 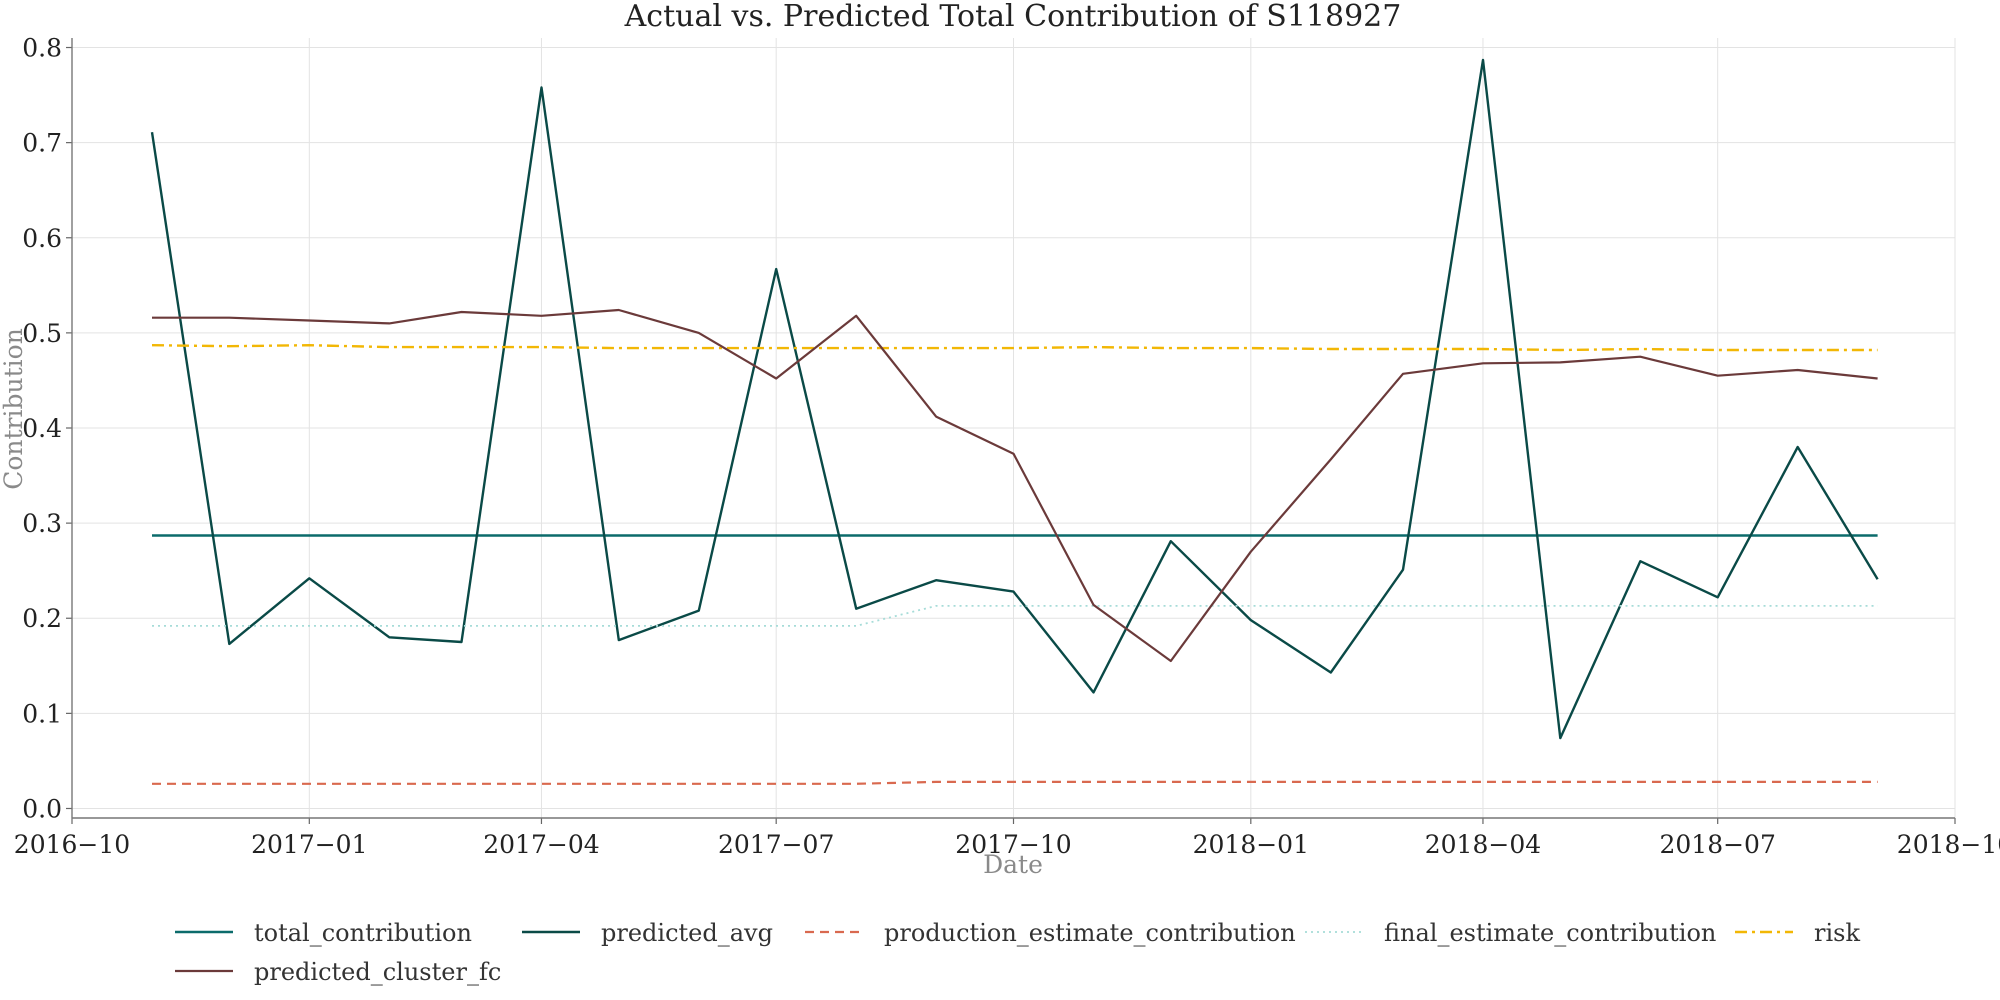 What do you see at coordinates (1550, 933) in the screenshot?
I see `legend-label: final_estimate_contribution` at bounding box center [1550, 933].